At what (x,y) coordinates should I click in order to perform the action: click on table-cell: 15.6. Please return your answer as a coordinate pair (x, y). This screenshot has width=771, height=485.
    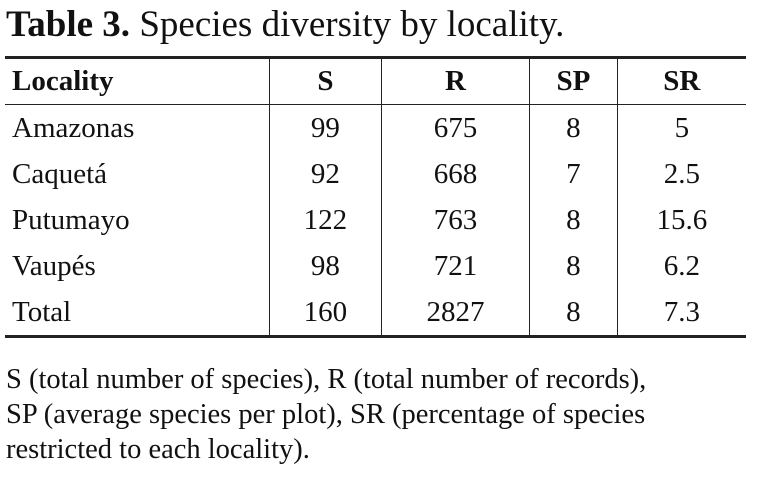
    Looking at the image, I should click on (681, 220).